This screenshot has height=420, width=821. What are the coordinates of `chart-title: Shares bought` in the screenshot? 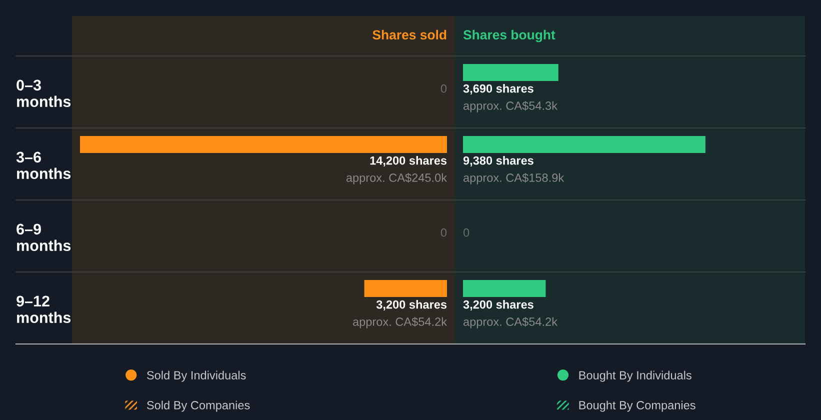 It's located at (509, 36).